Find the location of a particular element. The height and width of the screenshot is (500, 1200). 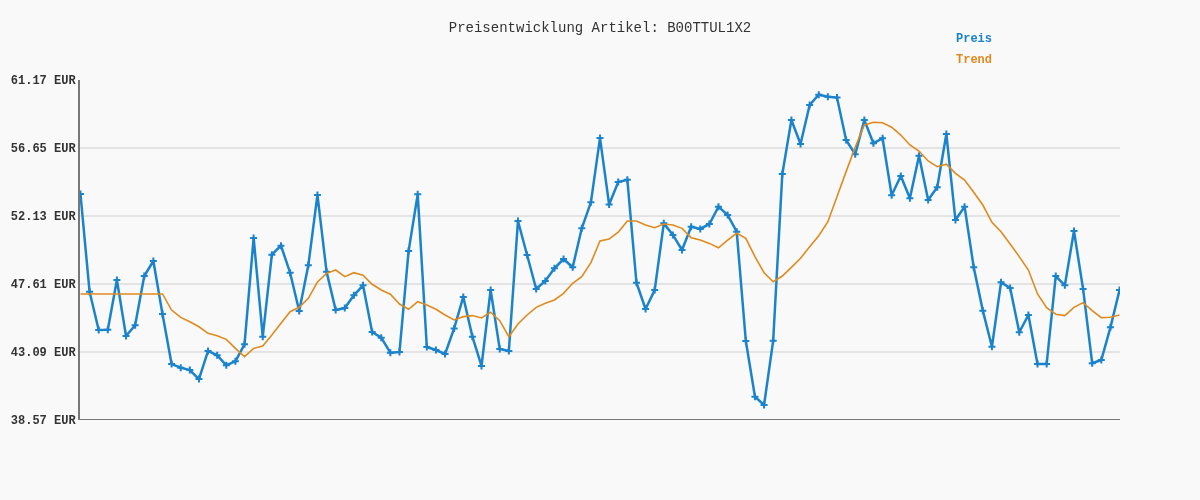

text: Trend is located at coordinates (974, 60).